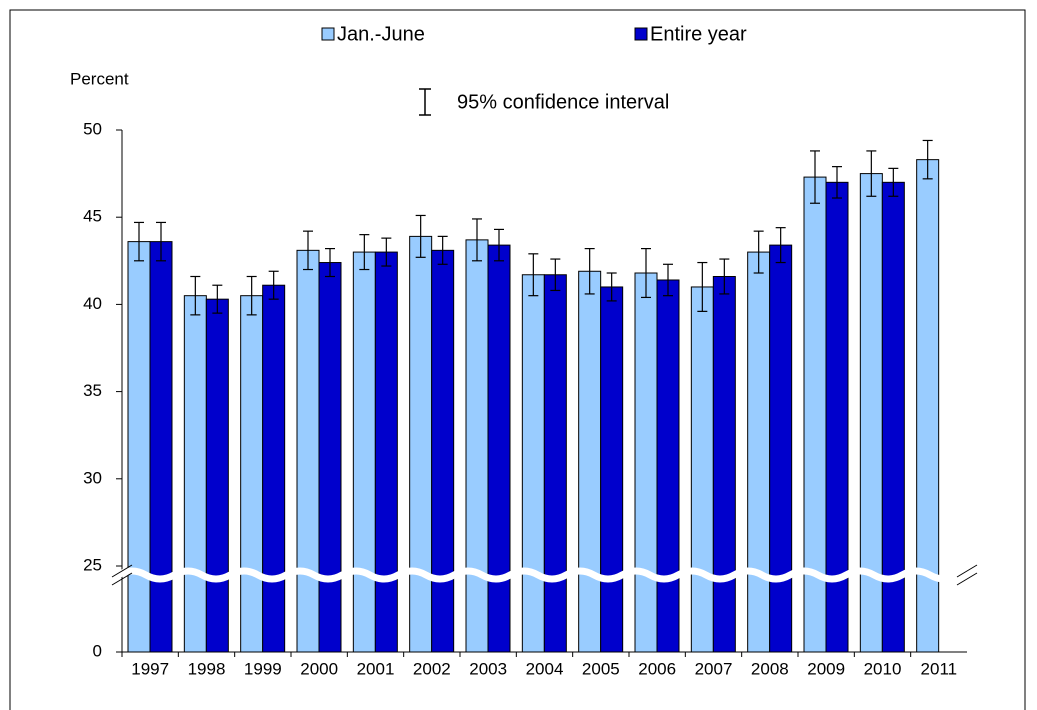  Describe the element at coordinates (432, 668) in the screenshot. I see `x-tick-label: 2002` at that location.